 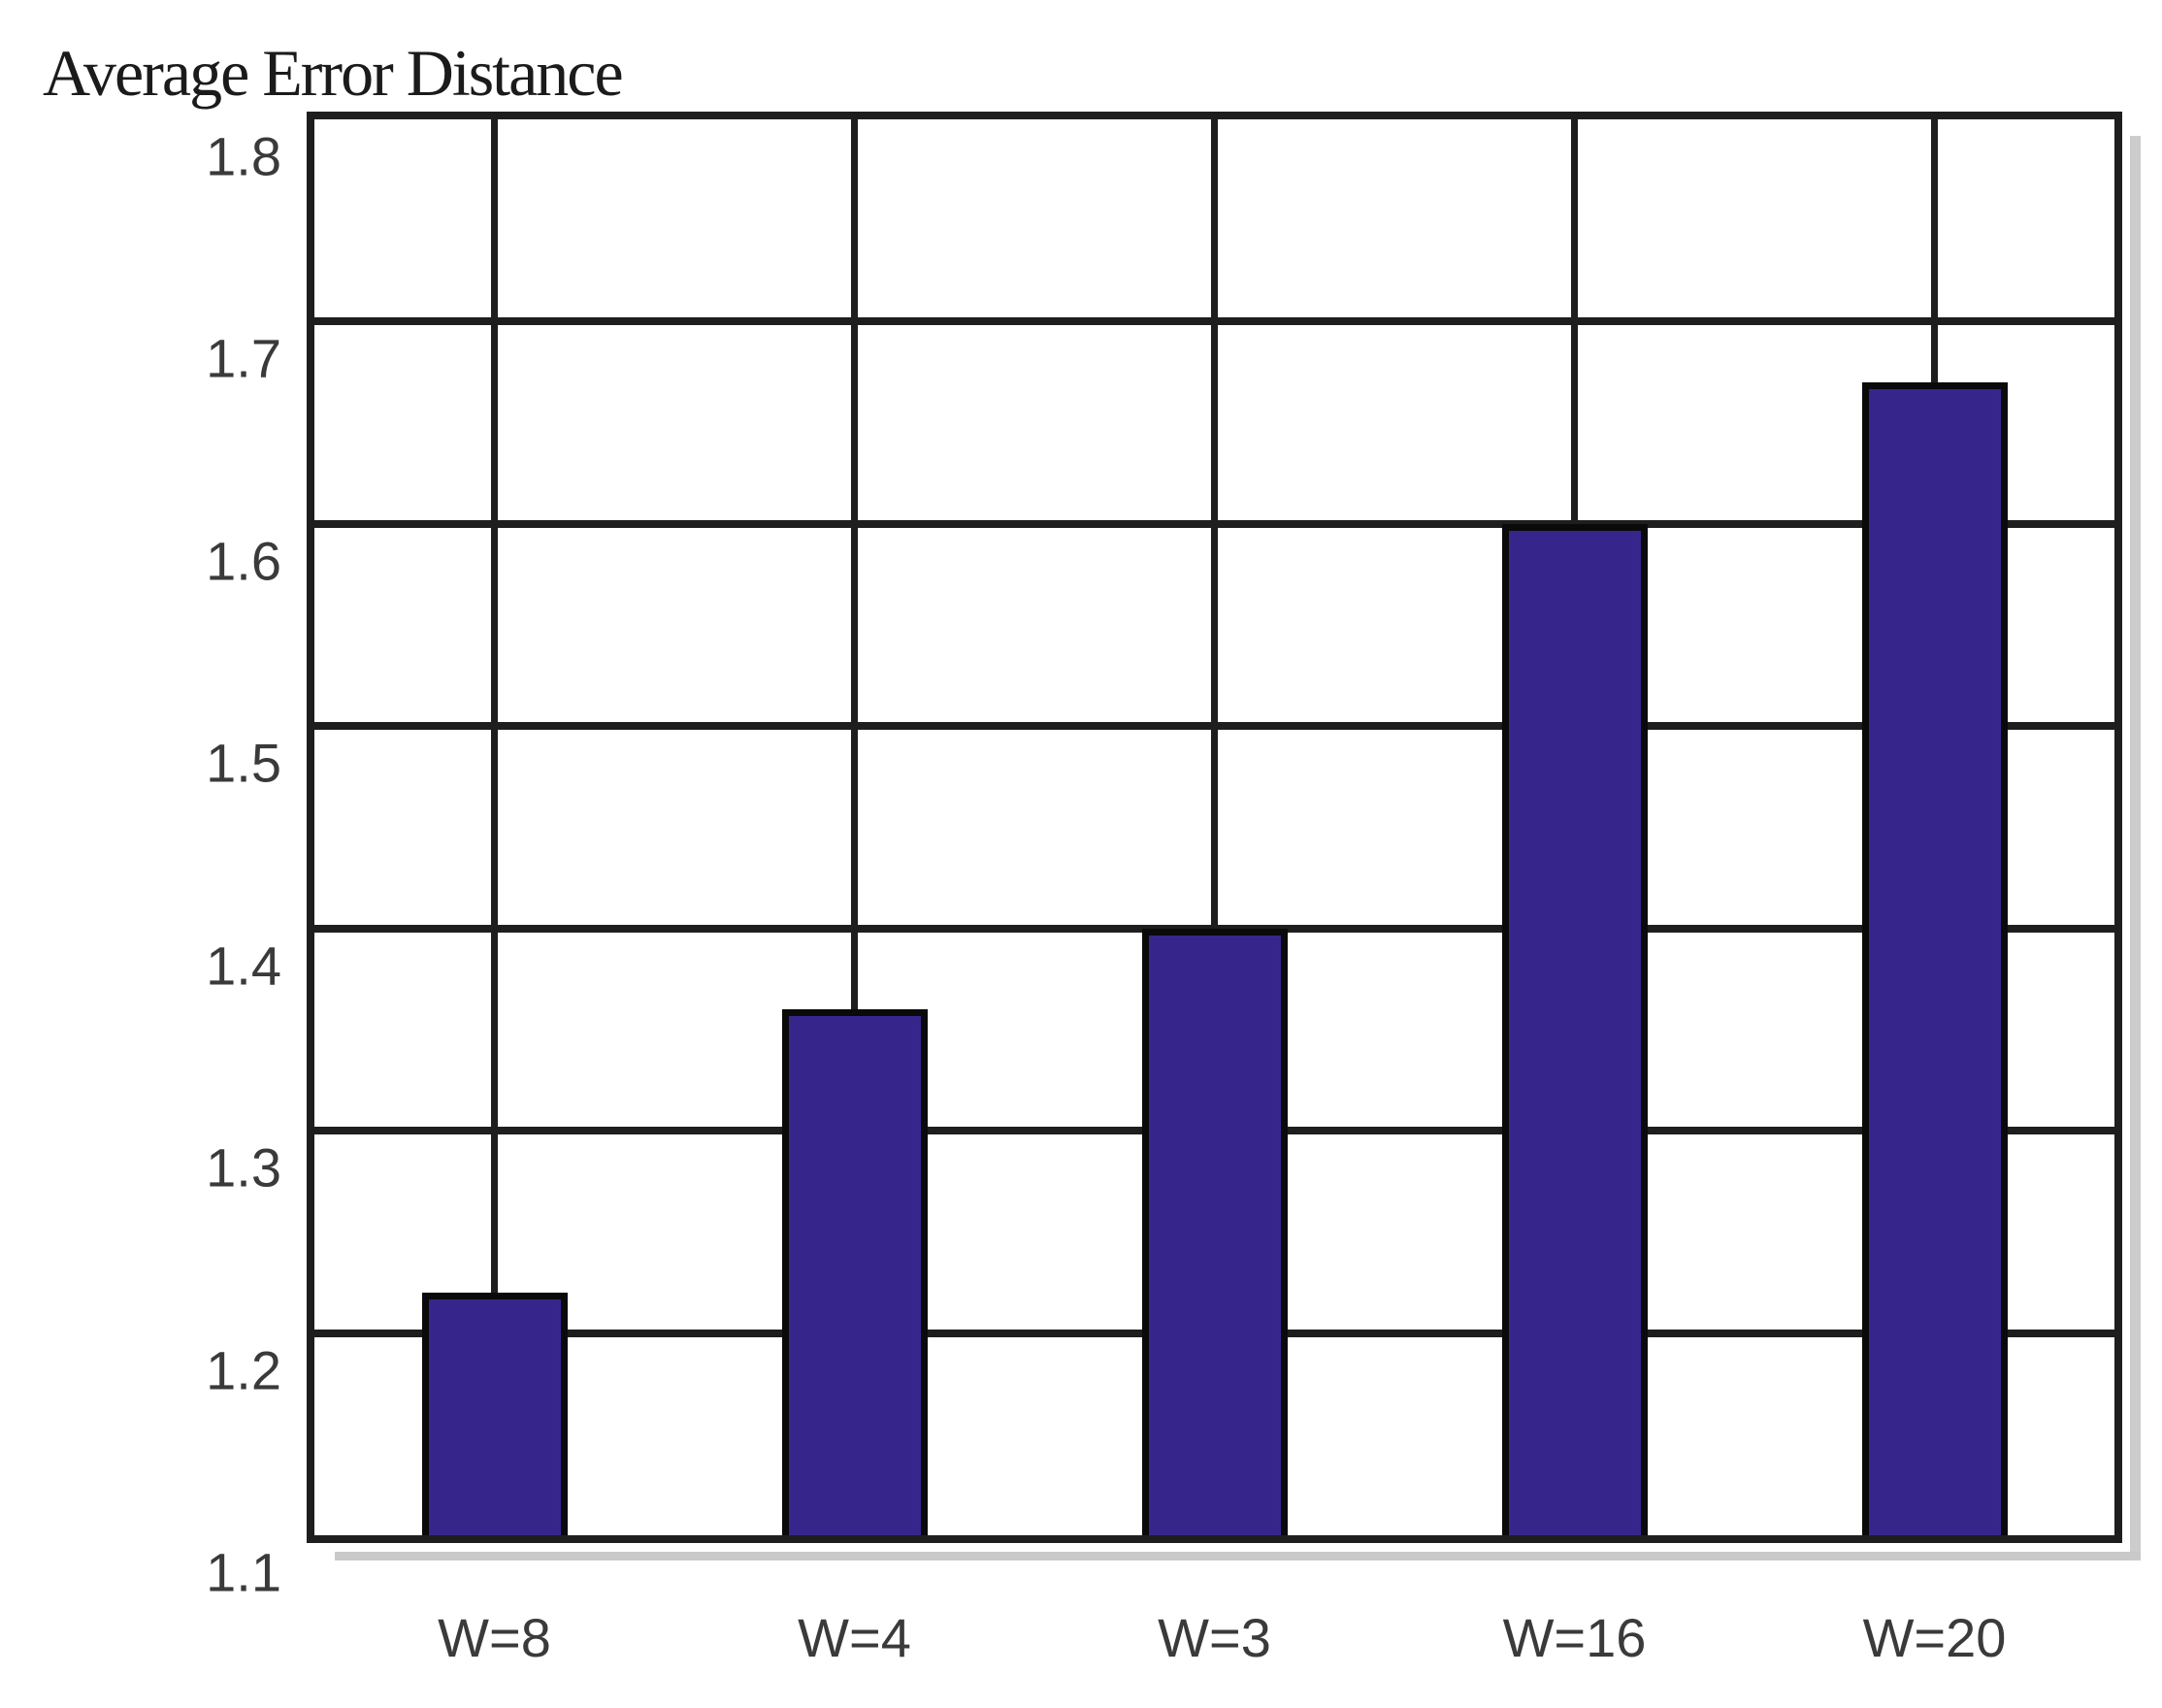 I want to click on y-tick-label: 1.5, so click(x=243, y=763).